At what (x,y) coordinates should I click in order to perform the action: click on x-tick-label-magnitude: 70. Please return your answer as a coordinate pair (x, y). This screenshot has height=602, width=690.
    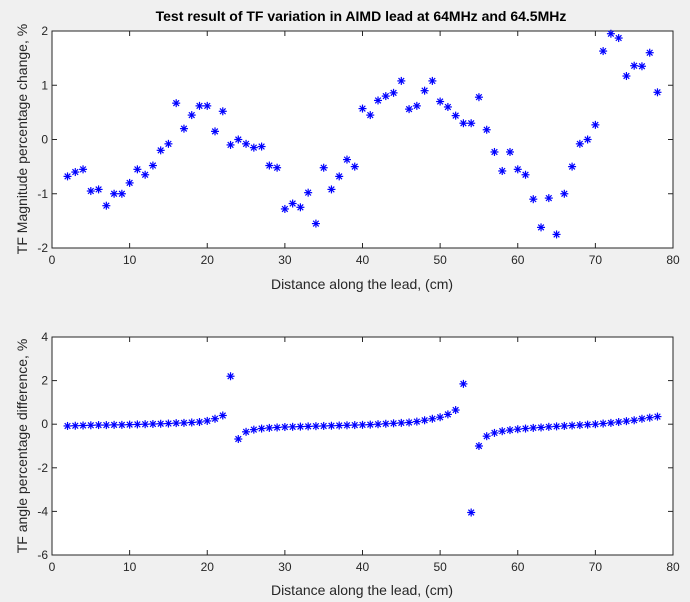
    Looking at the image, I should click on (596, 260).